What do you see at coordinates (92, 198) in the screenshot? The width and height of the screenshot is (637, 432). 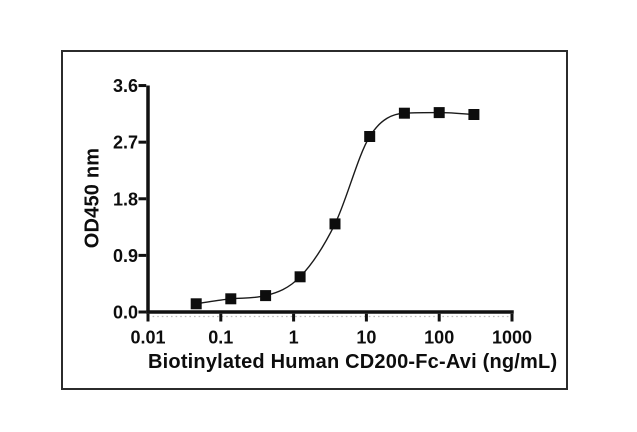 I see `y-axis-title: OD450 nm` at bounding box center [92, 198].